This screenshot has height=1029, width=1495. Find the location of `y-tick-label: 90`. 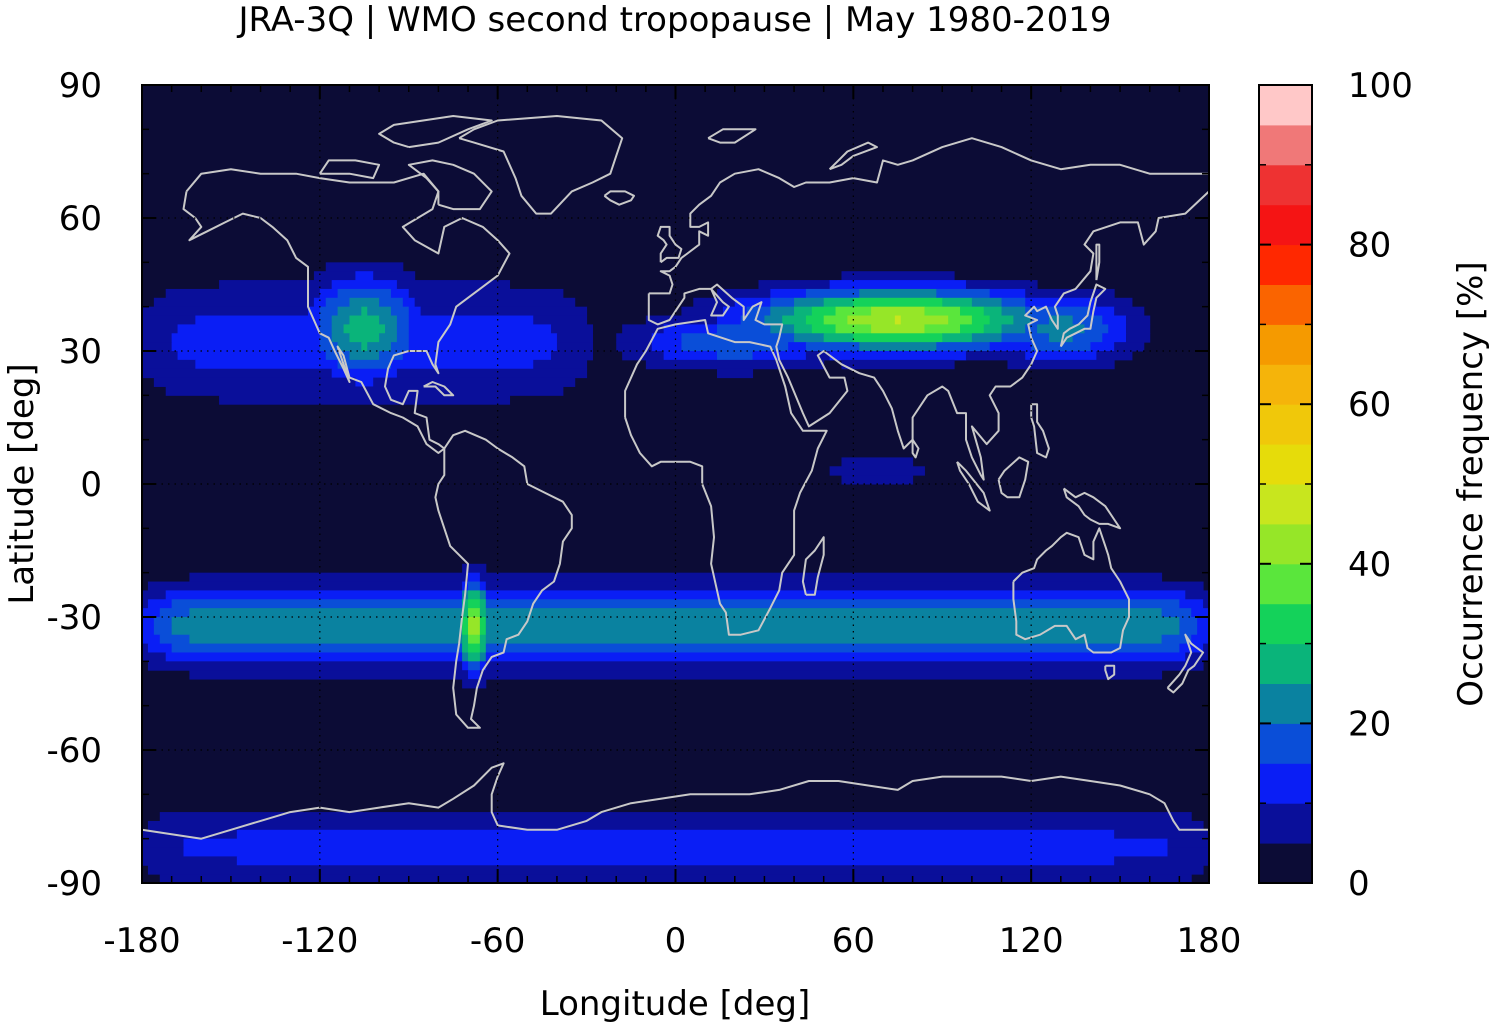

y-tick-label: 90 is located at coordinates (80, 86).